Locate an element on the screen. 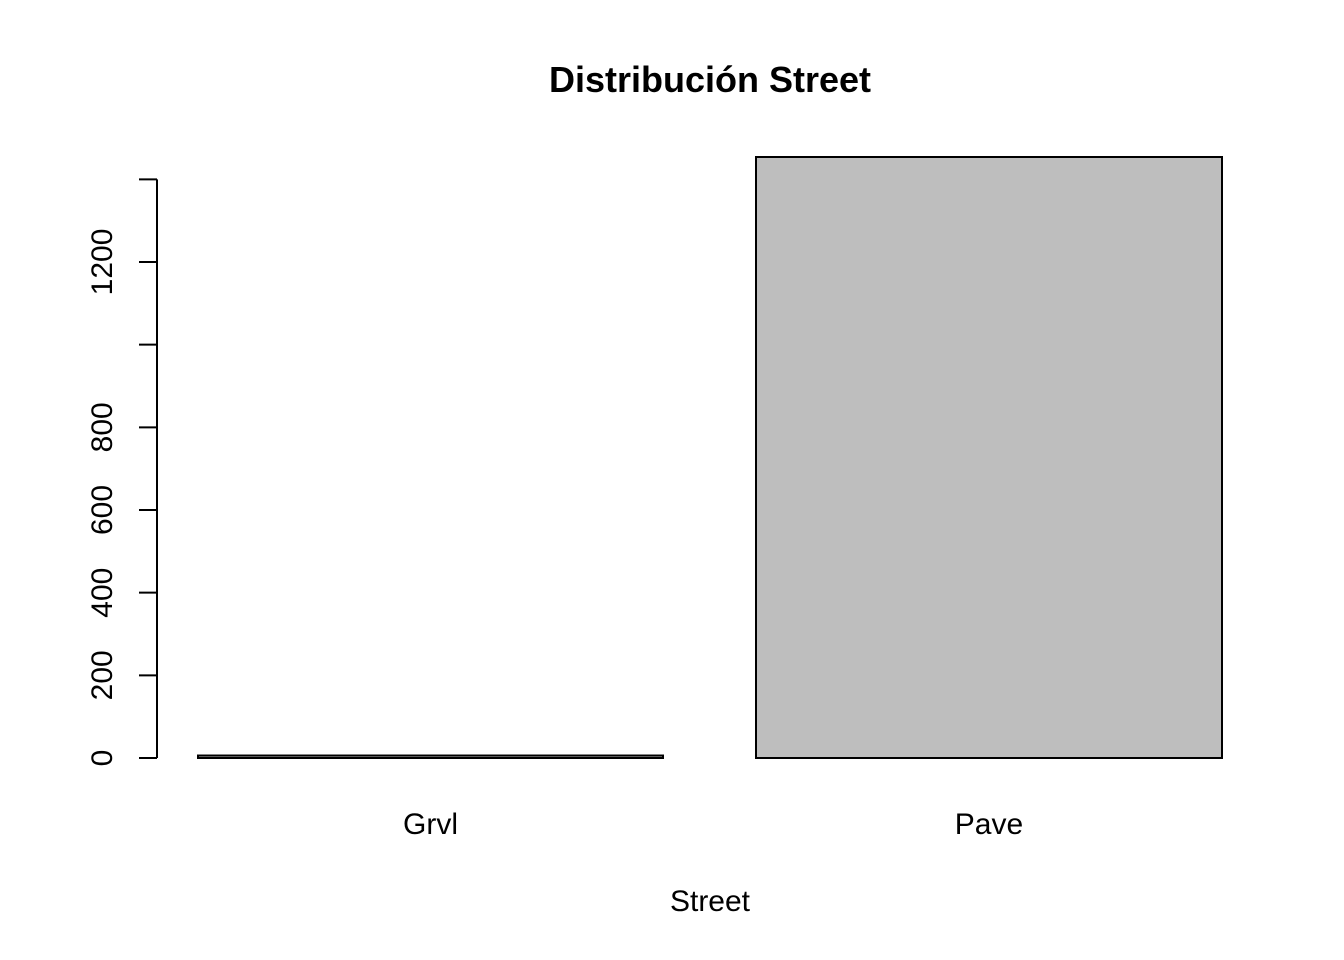  chart-title: Distribución Street is located at coordinates (710, 79).